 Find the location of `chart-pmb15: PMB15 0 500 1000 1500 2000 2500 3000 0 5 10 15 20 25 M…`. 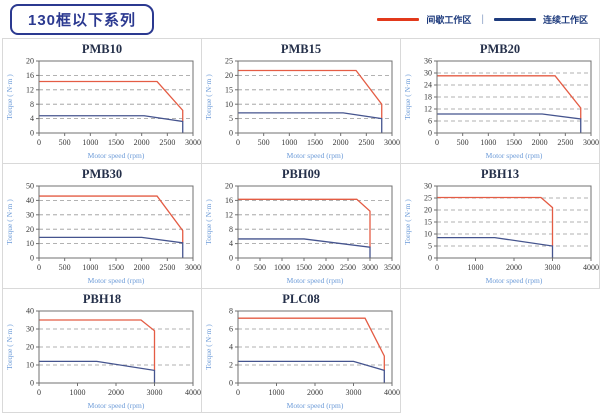

chart-pmb15: PMB15 0 500 1000 1500 2000 2500 3000 0 5 10 15 20 25 M… is located at coordinates (300, 100).